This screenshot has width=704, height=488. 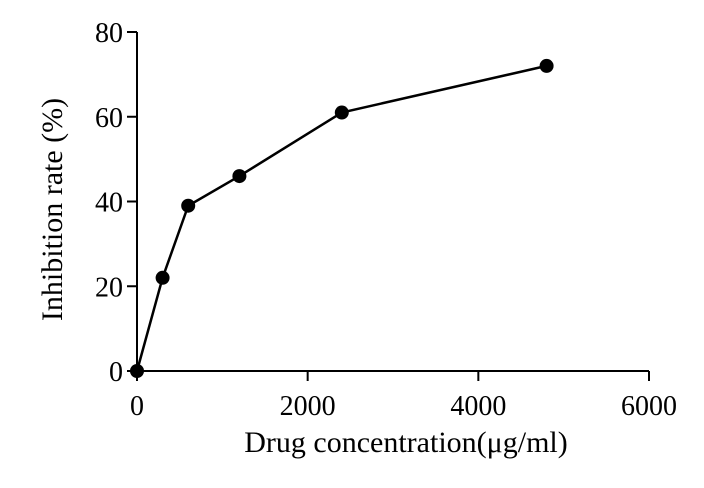 I want to click on x-tick-label: 2000, so click(x=308, y=406).